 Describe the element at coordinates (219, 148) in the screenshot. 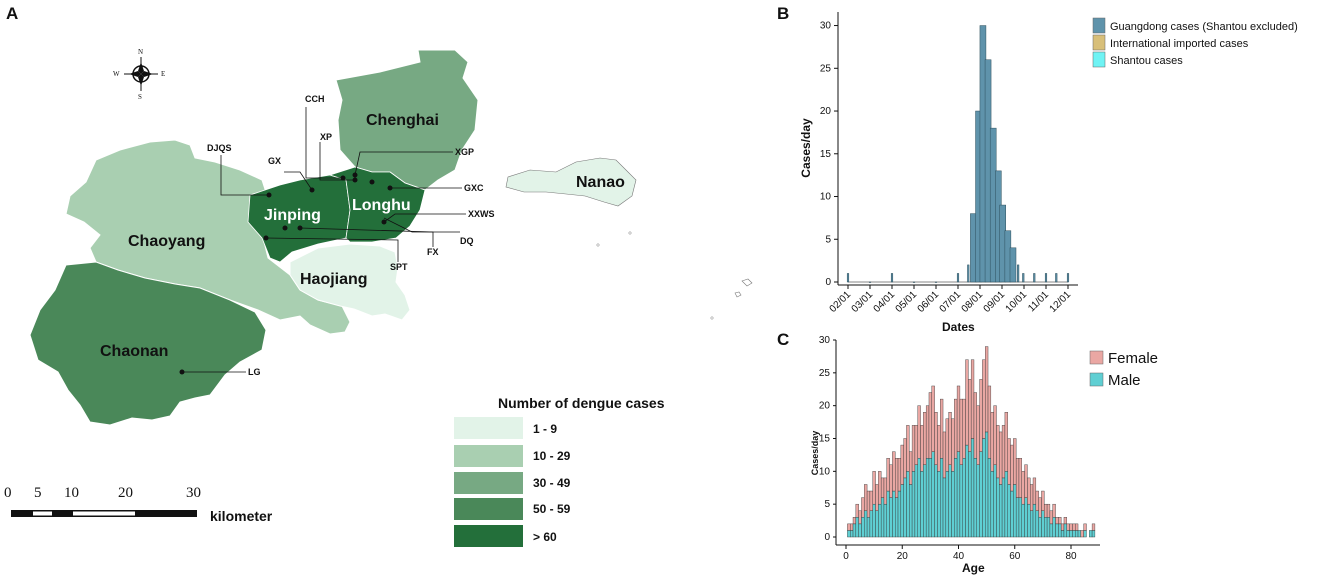

I see `site-label-djqs: DJQS` at that location.